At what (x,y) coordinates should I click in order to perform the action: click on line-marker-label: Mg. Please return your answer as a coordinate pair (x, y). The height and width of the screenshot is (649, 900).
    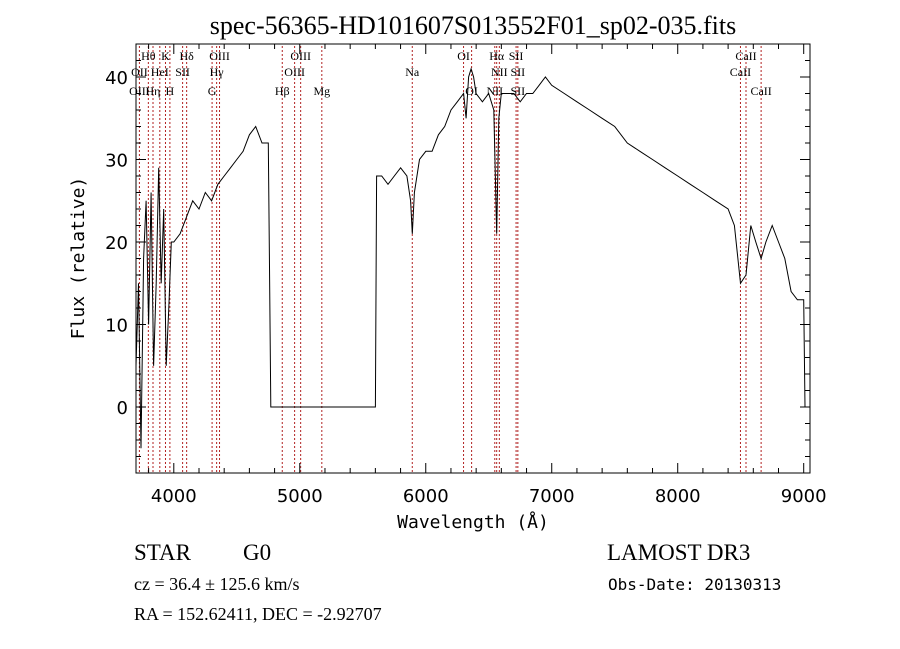
    Looking at the image, I should click on (321, 91).